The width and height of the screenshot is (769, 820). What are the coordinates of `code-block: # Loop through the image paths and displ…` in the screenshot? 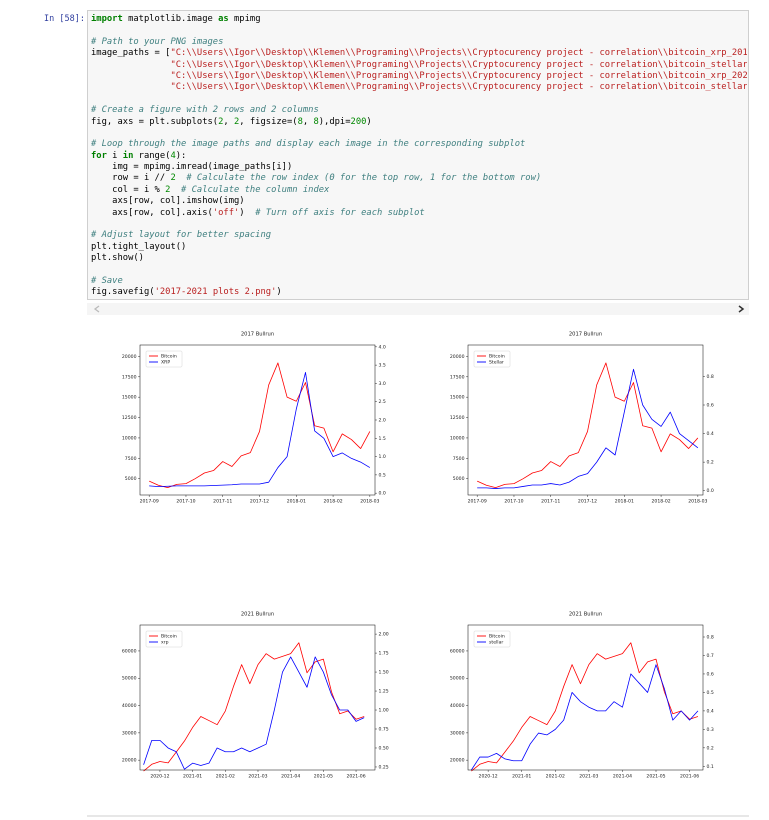 It's located at (419, 179).